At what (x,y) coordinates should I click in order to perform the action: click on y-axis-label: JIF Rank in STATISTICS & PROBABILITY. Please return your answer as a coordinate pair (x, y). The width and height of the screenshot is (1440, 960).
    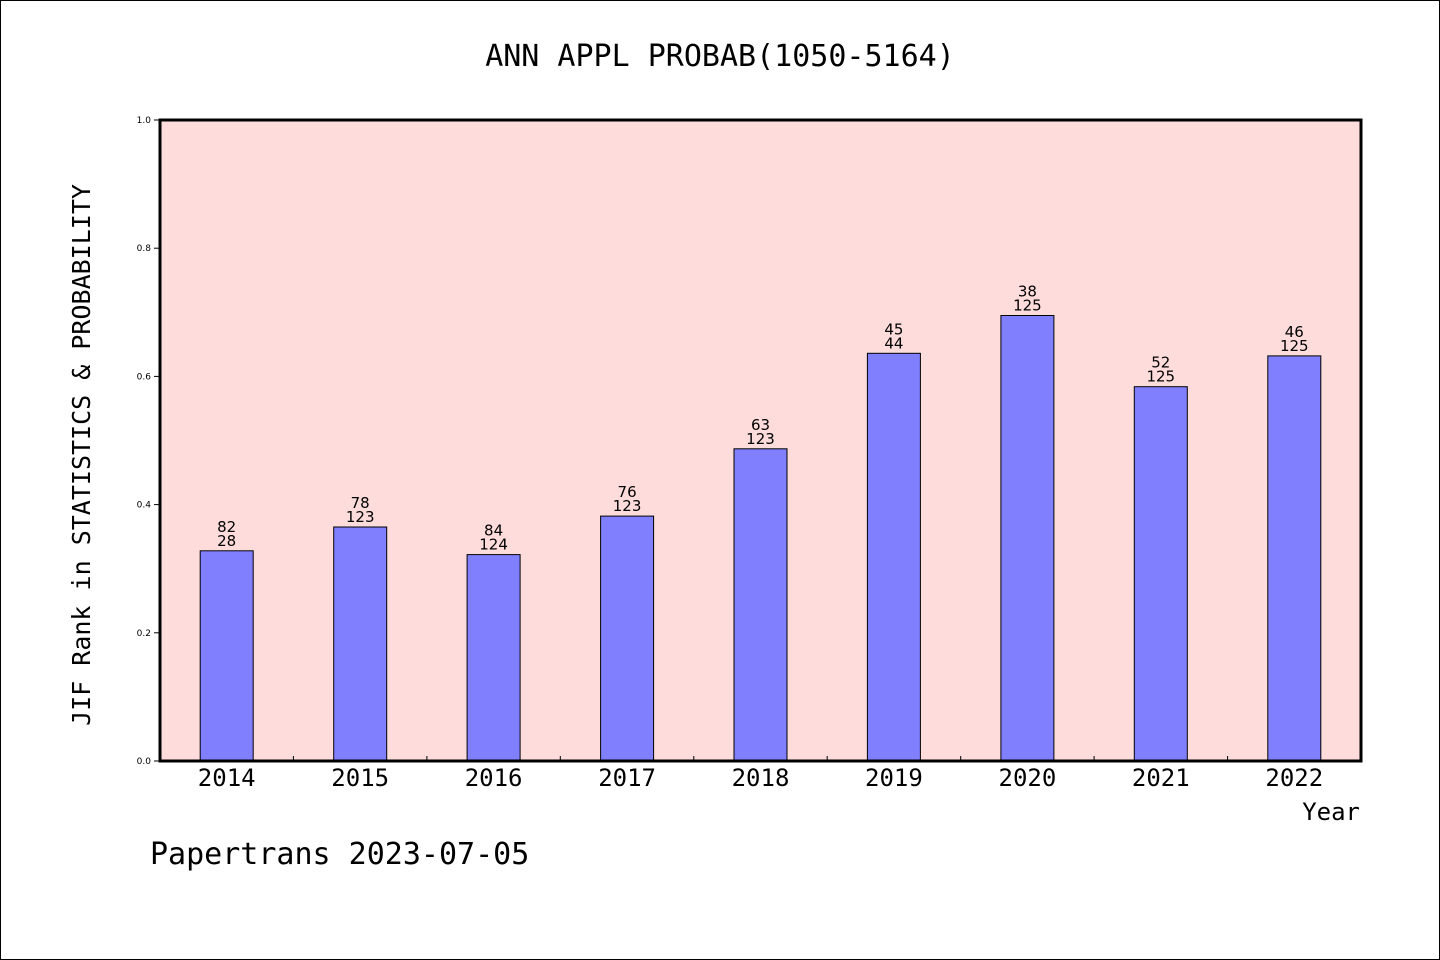
    Looking at the image, I should click on (81, 455).